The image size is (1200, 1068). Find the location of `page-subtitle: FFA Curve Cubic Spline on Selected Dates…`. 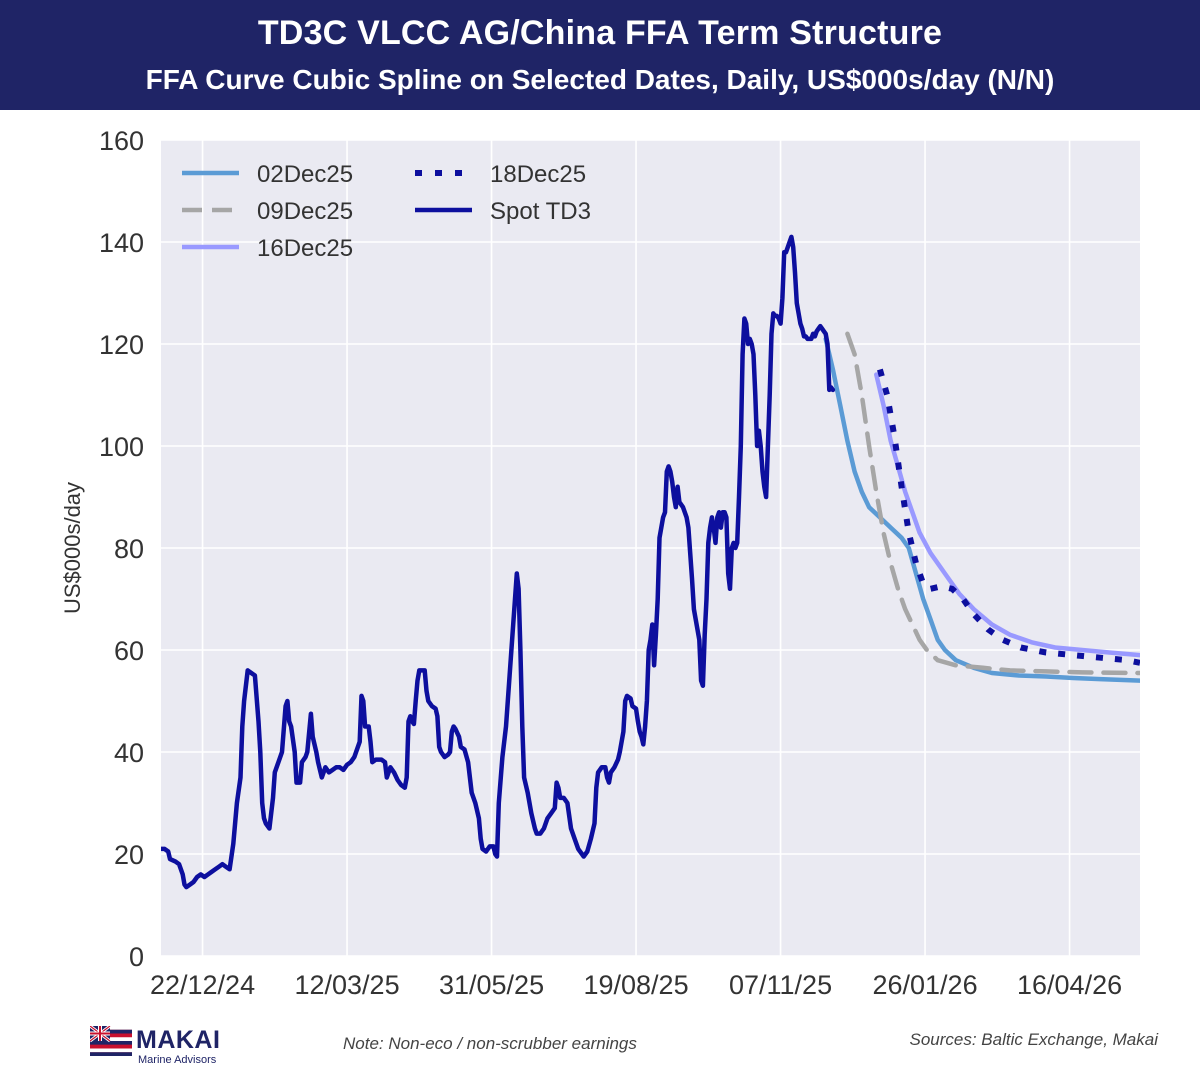

page-subtitle: FFA Curve Cubic Spline on Selected Dates… is located at coordinates (600, 79).